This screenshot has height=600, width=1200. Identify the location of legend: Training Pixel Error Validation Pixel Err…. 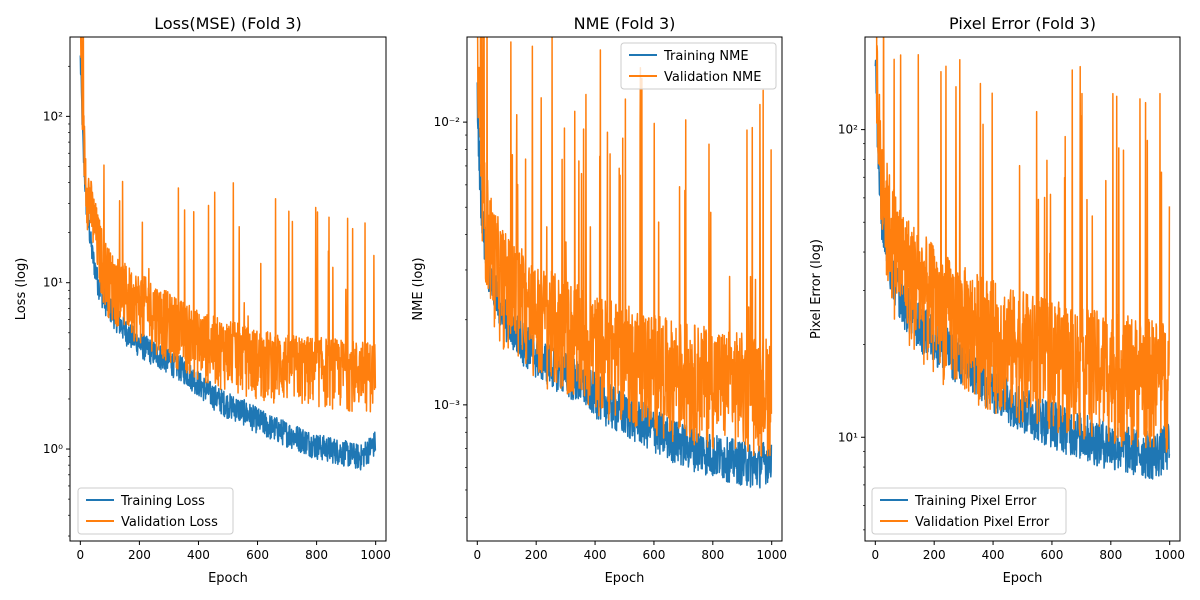
(969, 511).